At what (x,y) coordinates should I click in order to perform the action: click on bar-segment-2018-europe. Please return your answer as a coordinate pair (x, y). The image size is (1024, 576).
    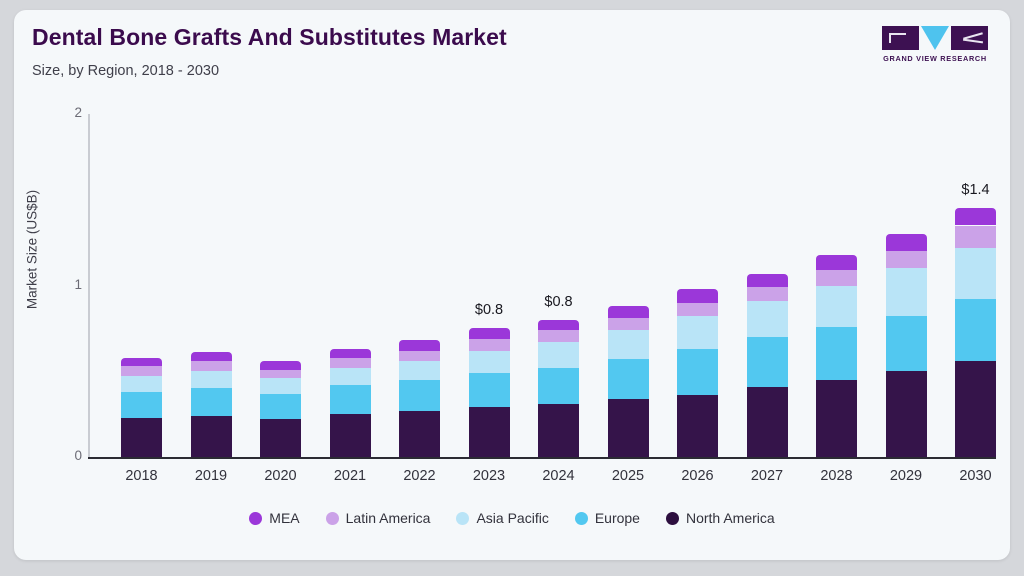
    Looking at the image, I should click on (141, 404).